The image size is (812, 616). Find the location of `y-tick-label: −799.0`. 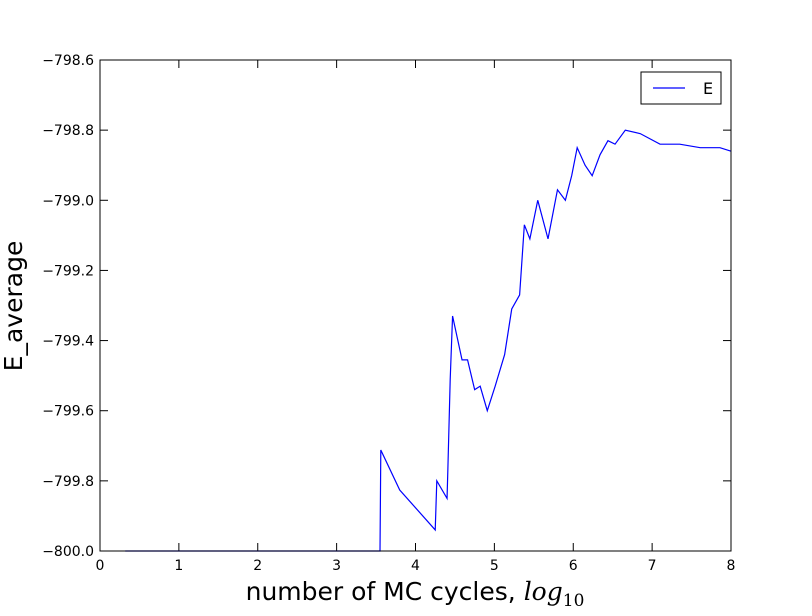

y-tick-label: −799.0 is located at coordinates (68, 201).